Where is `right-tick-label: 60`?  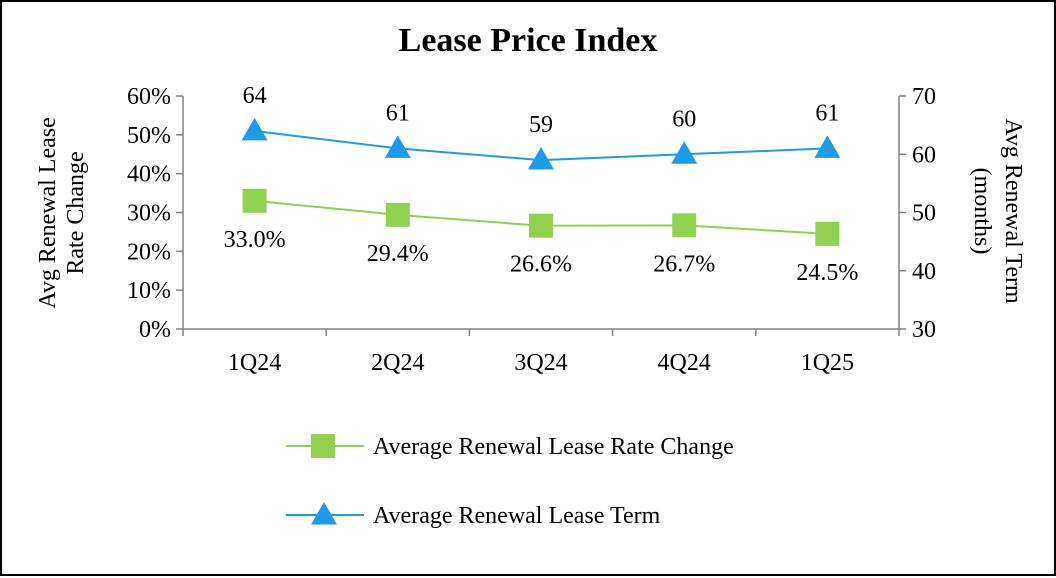 right-tick-label: 60 is located at coordinates (924, 155).